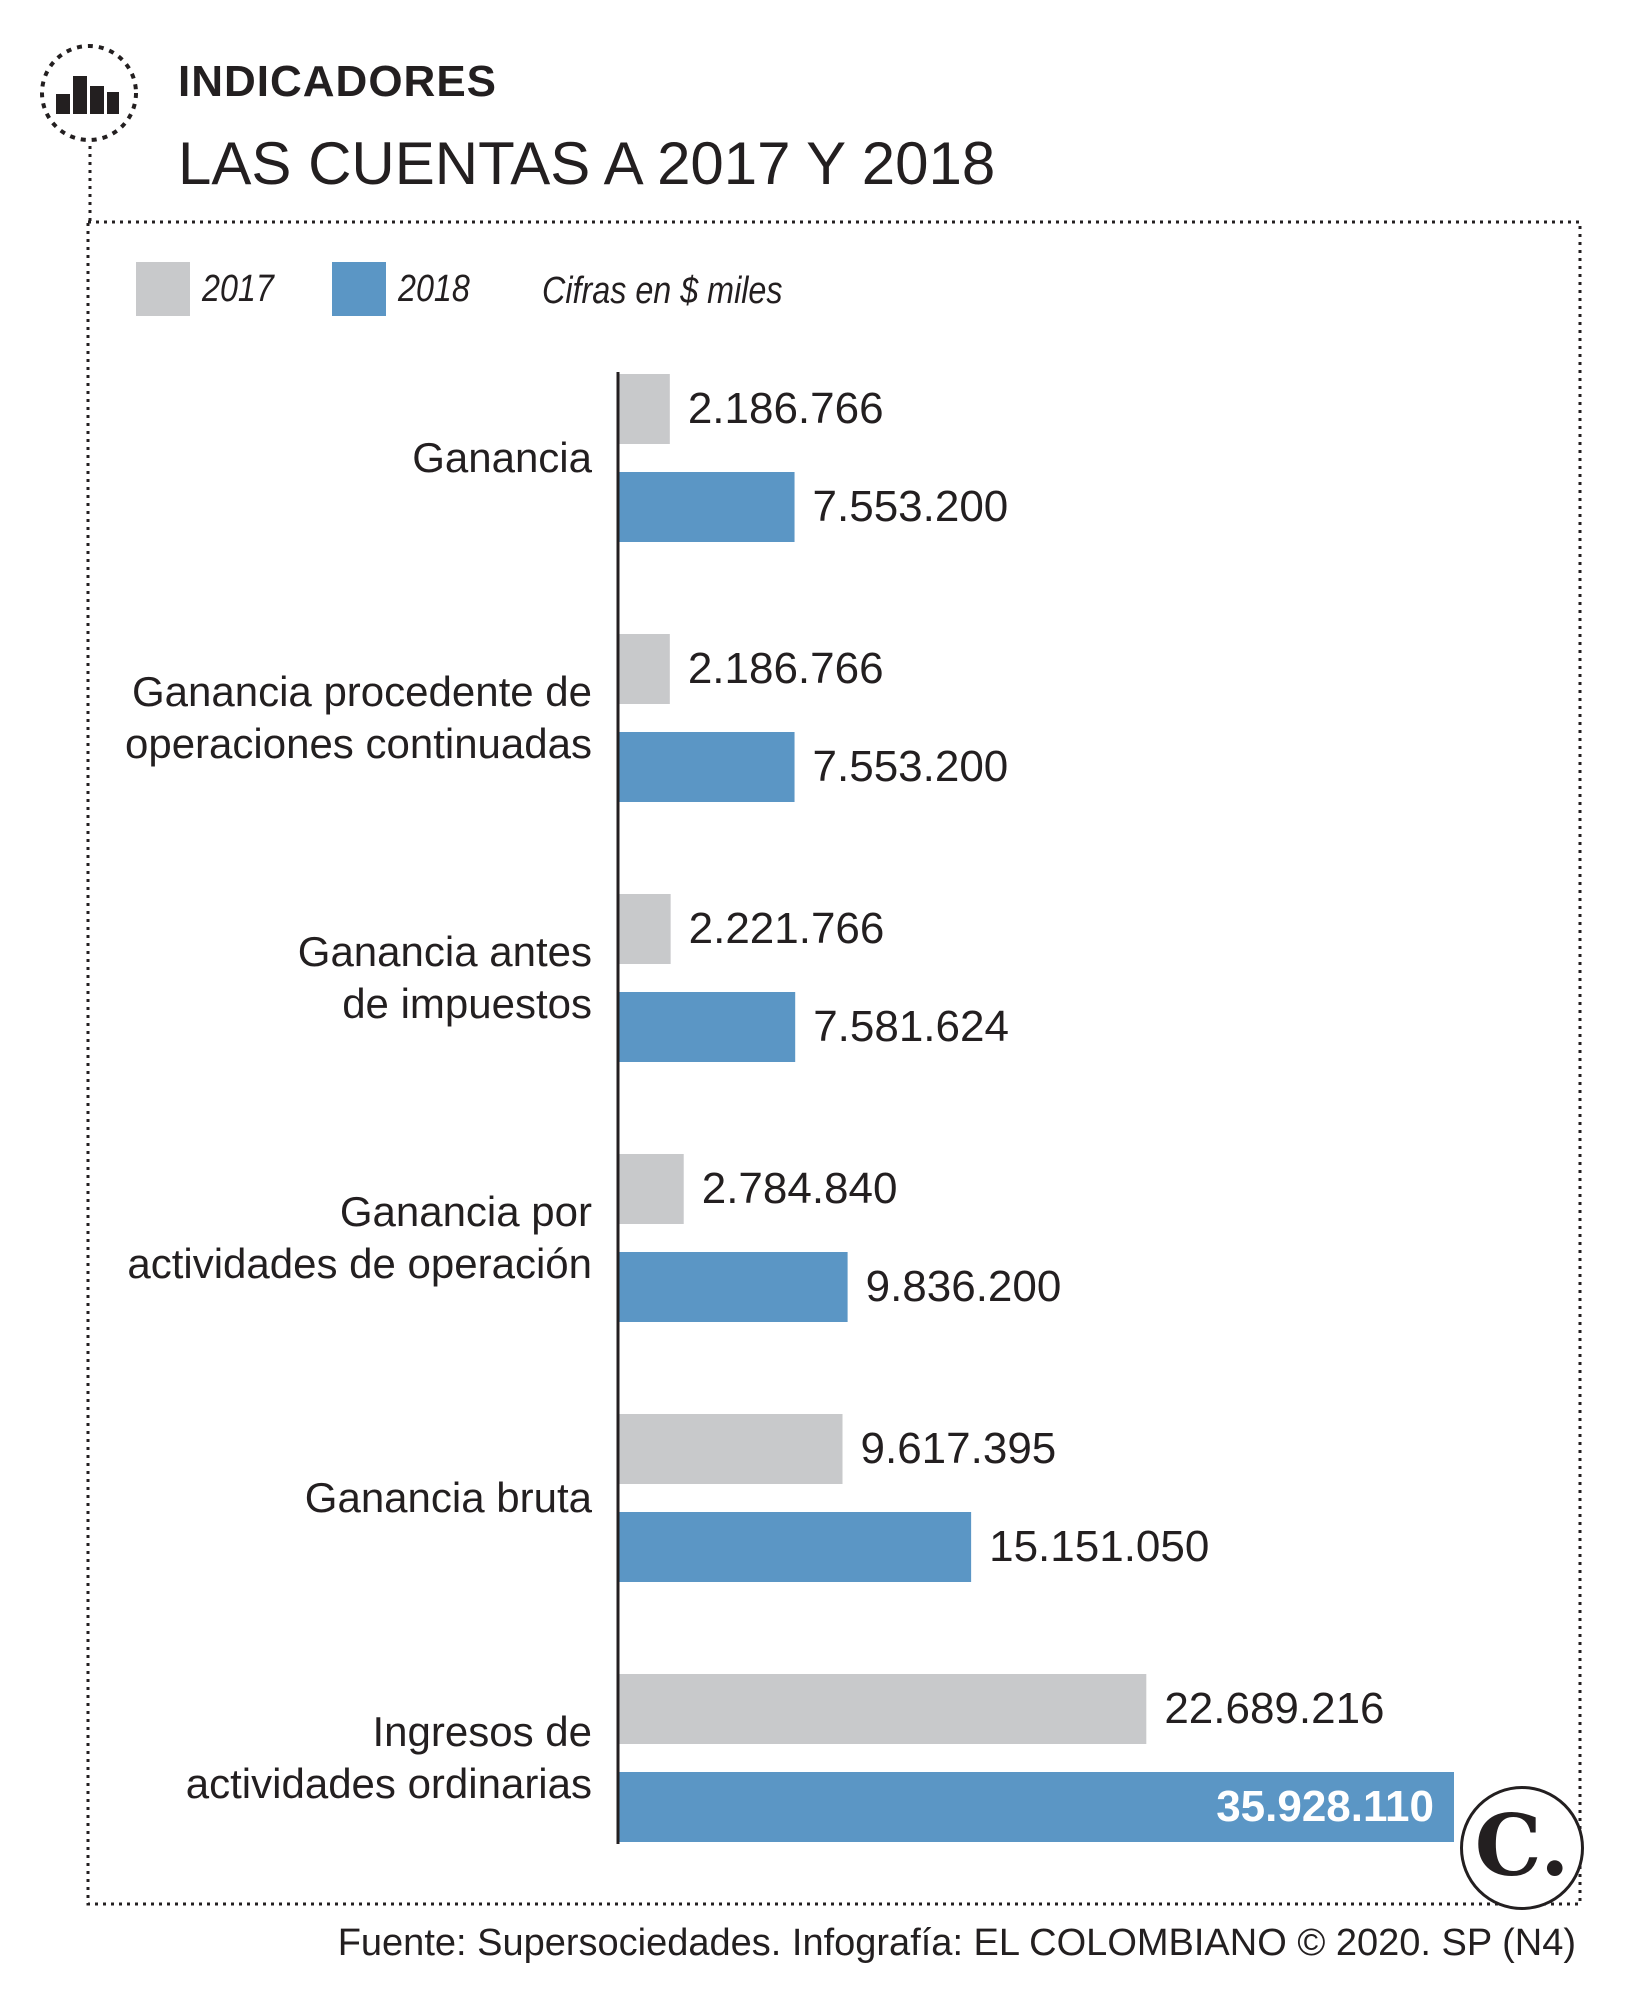 This screenshot has width=1628, height=2000. Describe the element at coordinates (587, 163) in the screenshot. I see `chart-title: LAS CUENTAS A 2017 Y 2018` at that location.